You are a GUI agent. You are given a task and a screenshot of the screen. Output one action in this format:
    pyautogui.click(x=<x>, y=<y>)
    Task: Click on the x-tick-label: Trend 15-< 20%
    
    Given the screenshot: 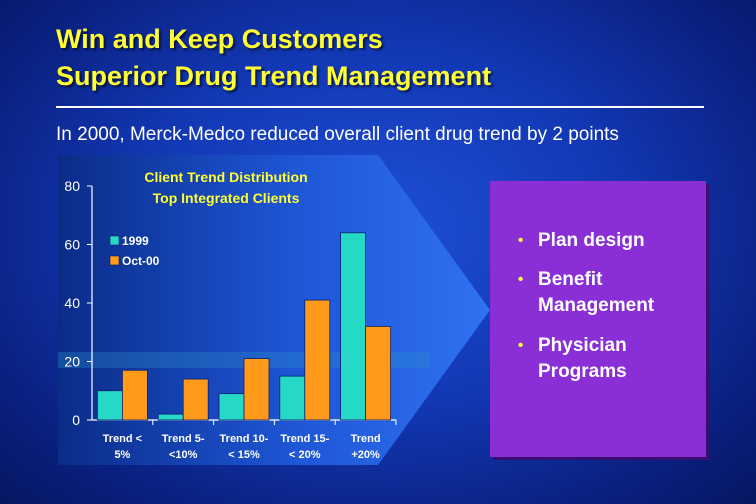 What is the action you would take?
    pyautogui.click(x=304, y=447)
    